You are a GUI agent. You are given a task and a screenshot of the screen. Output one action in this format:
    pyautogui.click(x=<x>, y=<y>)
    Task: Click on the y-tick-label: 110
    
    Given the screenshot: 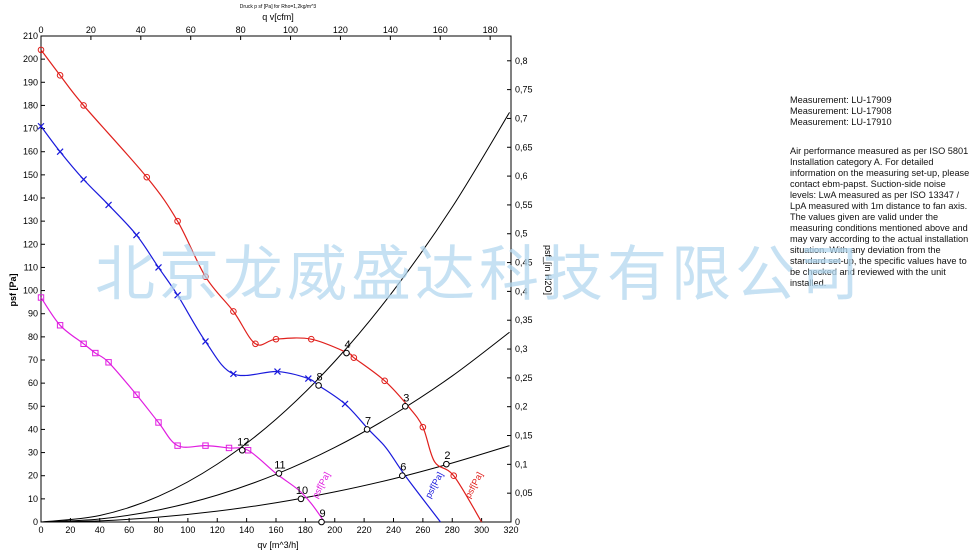 What is the action you would take?
    pyautogui.click(x=31, y=267)
    